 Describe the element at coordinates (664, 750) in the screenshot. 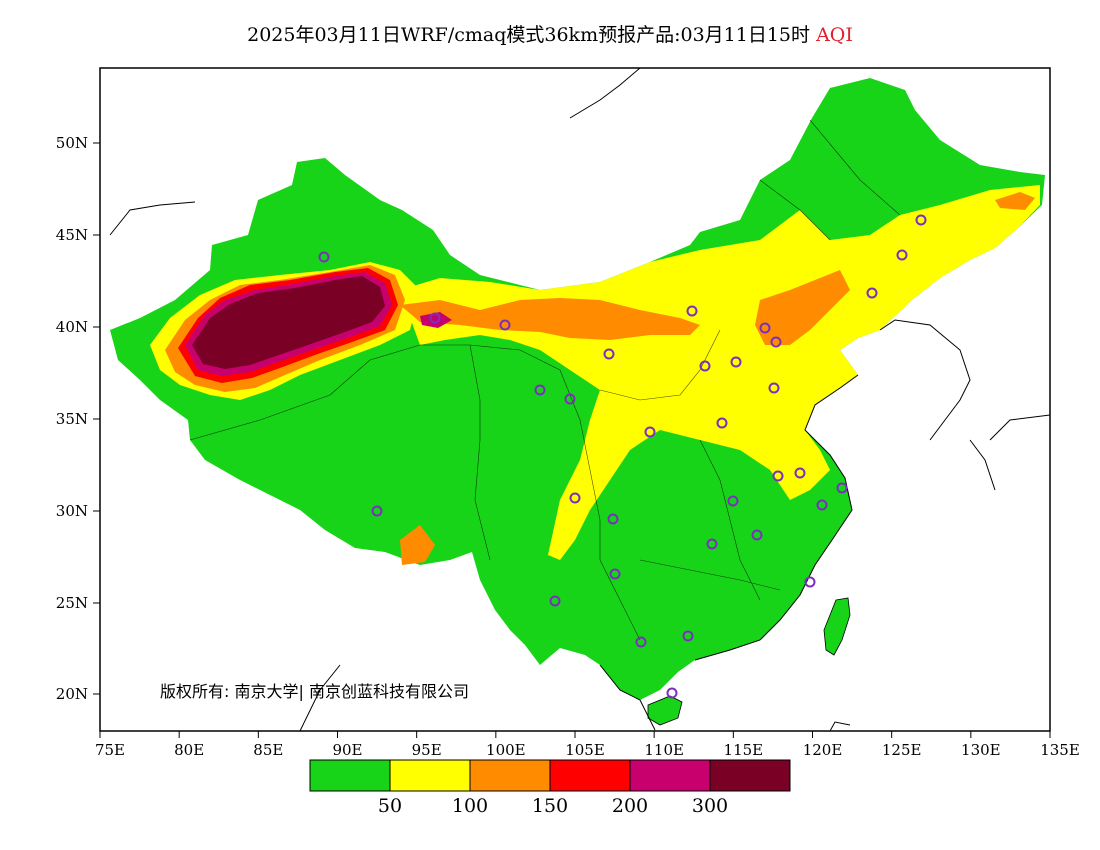

I see `lon-tick-label: 110E` at that location.